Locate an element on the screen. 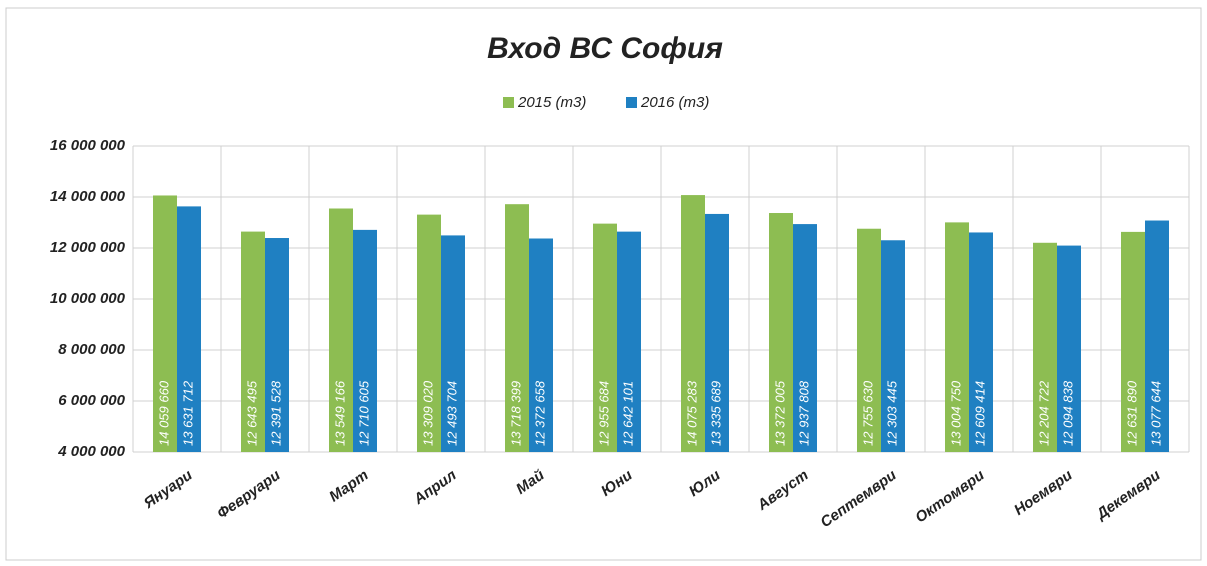 The height and width of the screenshot is (566, 1207). data-label: 13 004 750 is located at coordinates (955, 413).